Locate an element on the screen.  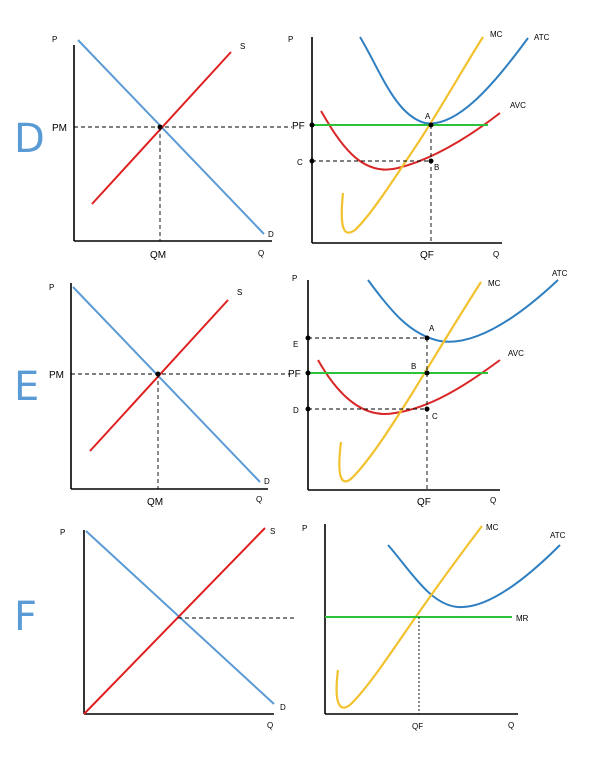
point-c-label: C is located at coordinates (435, 416).